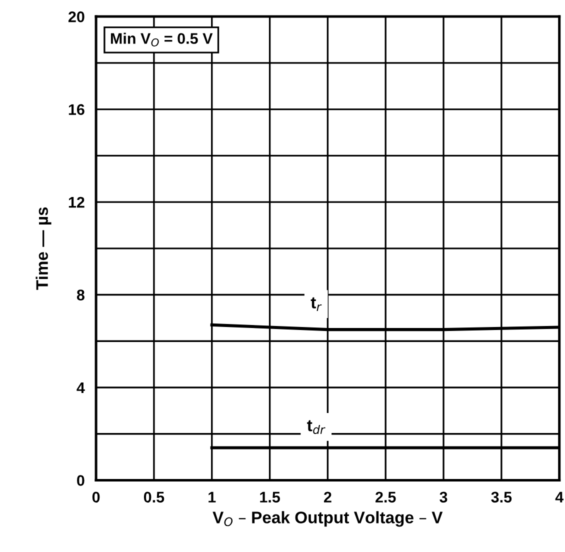  I want to click on x-tick-label: 3, so click(444, 497).